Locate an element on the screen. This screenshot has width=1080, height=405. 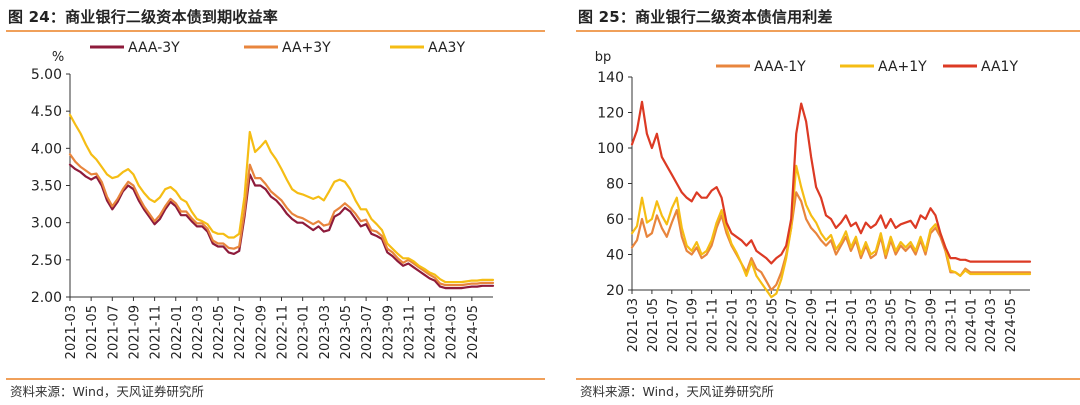
chart-title: 图 25：商业银行二级资本债信用利差 is located at coordinates (705, 17).